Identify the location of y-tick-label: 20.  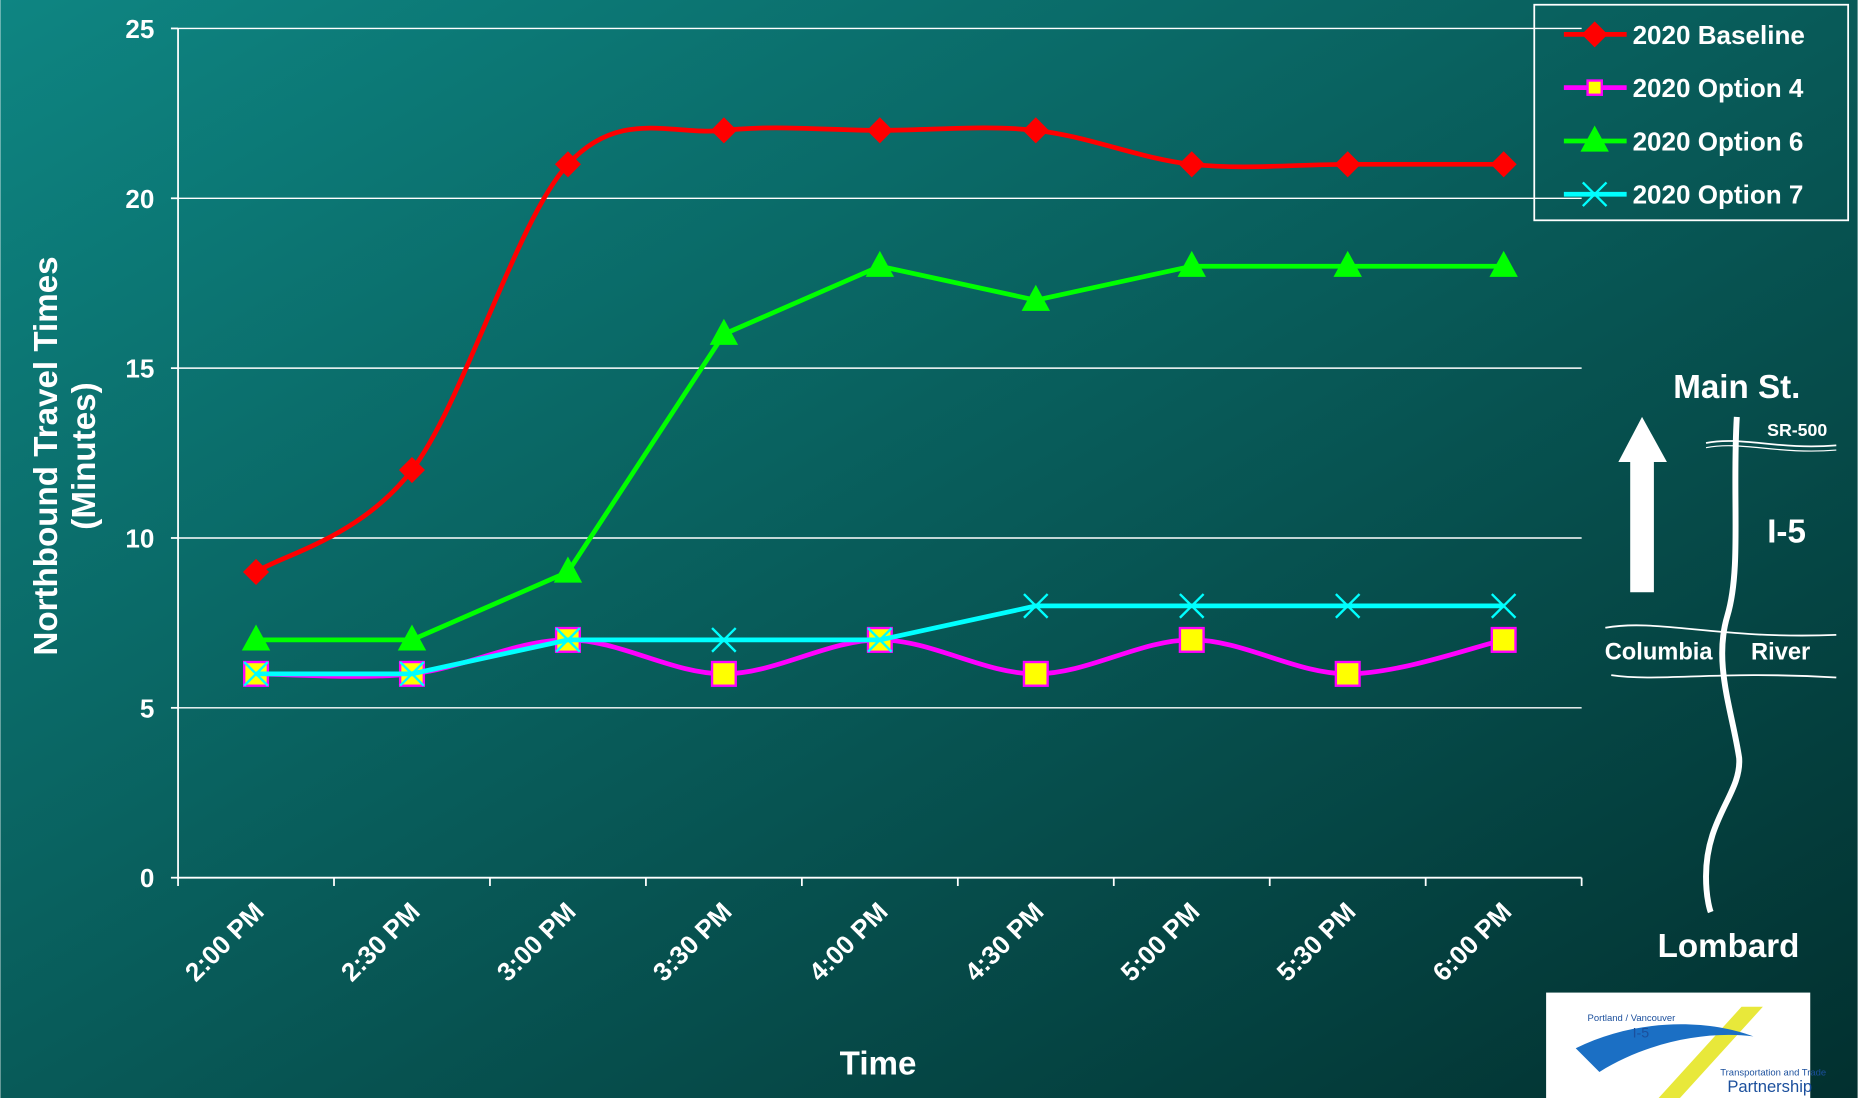
(139, 199).